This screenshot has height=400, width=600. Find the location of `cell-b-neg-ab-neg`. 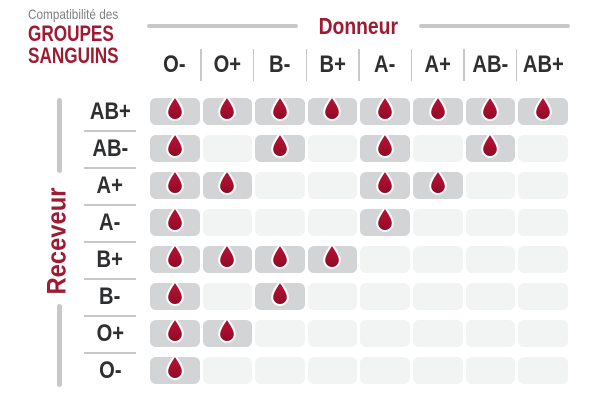

cell-b-neg-ab-neg is located at coordinates (490, 296).